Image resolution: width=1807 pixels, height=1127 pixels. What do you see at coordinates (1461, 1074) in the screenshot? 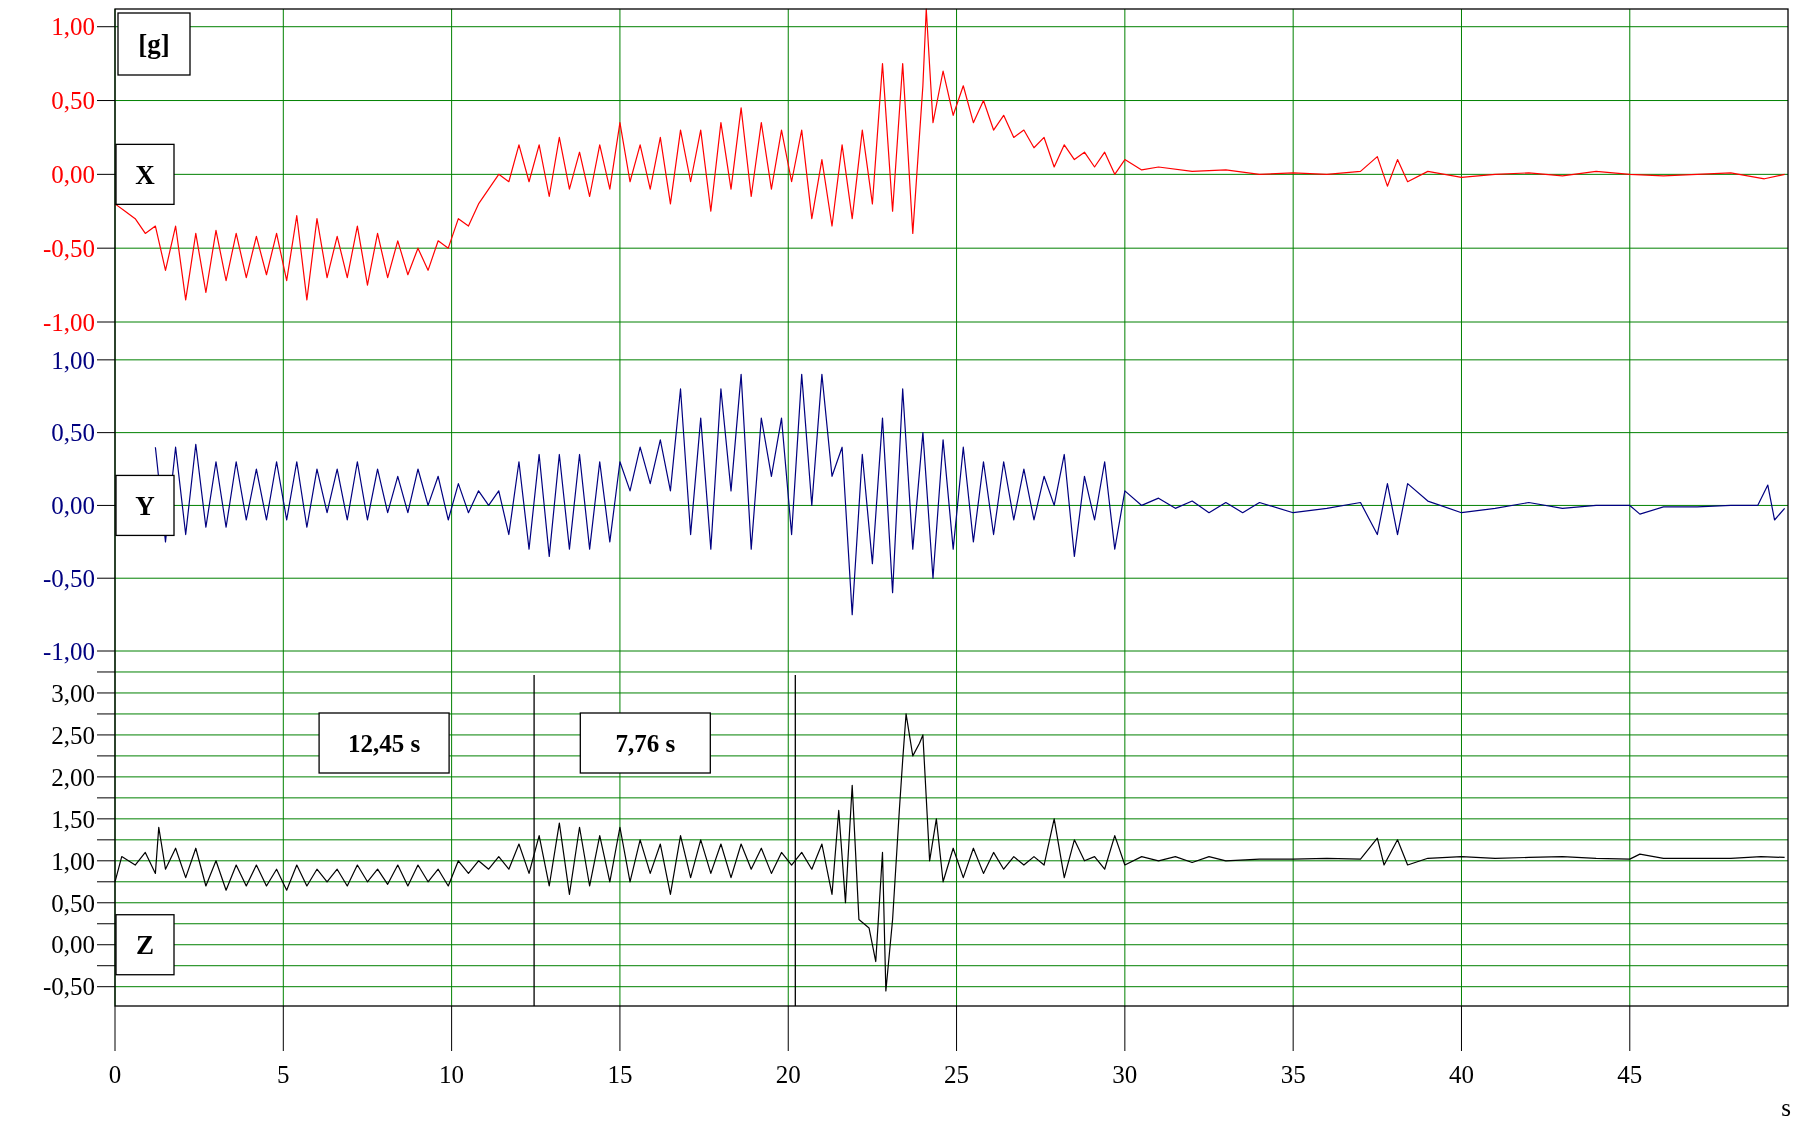
I see `x-tick-label: 40` at bounding box center [1461, 1074].